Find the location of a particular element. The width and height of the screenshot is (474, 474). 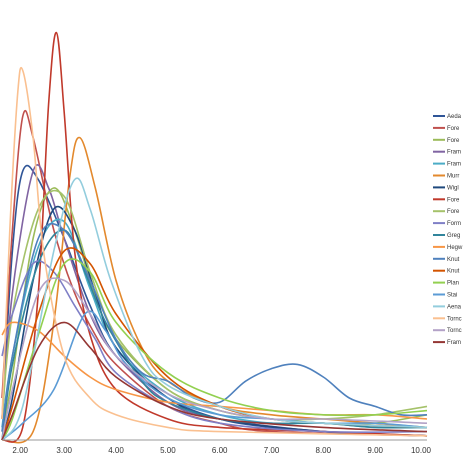

legend-label: Aeda is located at coordinates (454, 117).